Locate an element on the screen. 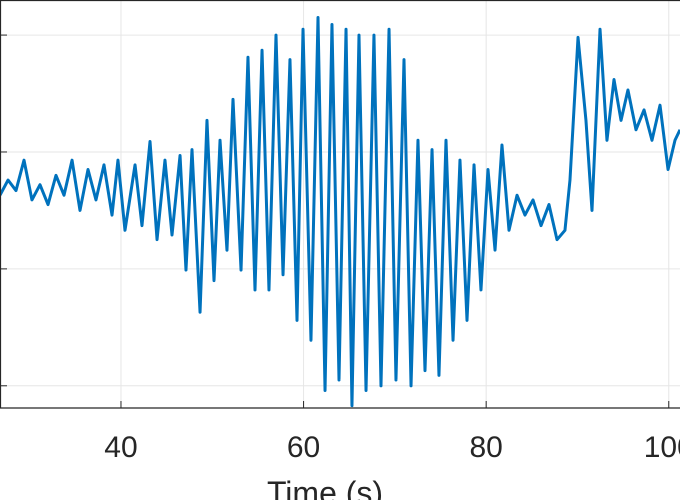  x-tick-label: 40 is located at coordinates (120, 447).